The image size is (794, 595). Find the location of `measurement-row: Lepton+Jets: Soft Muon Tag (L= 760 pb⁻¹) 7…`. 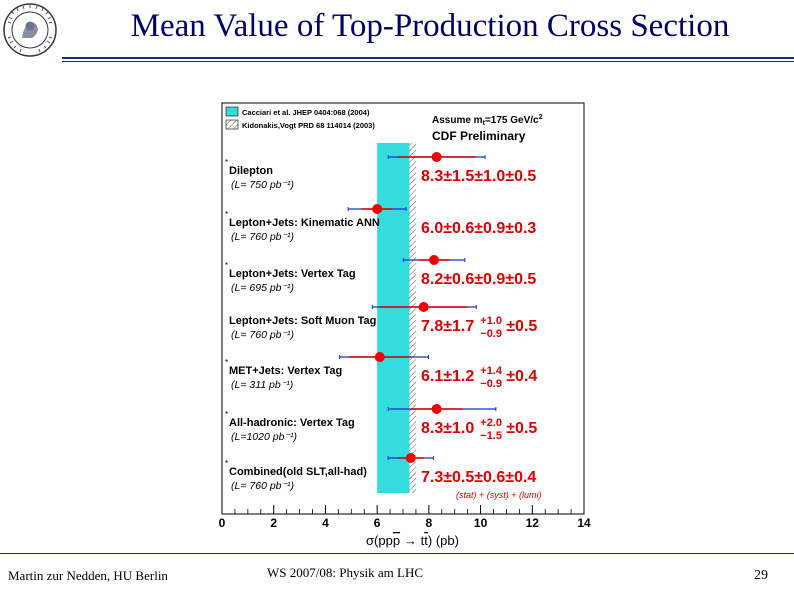

measurement-row: Lepton+Jets: Soft Muon Tag (L= 760 pb⁻¹) 7… is located at coordinates (383, 321).